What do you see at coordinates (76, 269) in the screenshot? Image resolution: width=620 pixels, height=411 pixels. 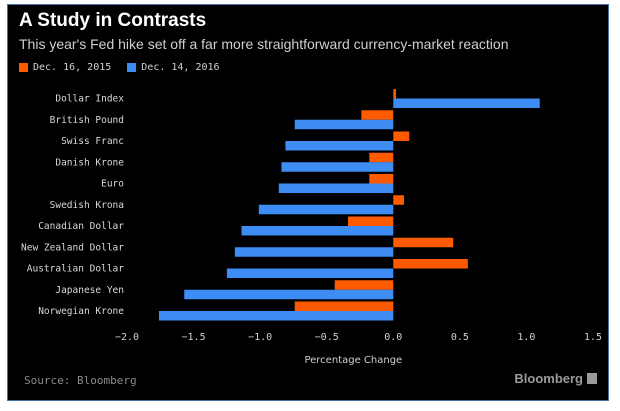 I see `category-label-australian-dollar: Australian Dollar` at bounding box center [76, 269].